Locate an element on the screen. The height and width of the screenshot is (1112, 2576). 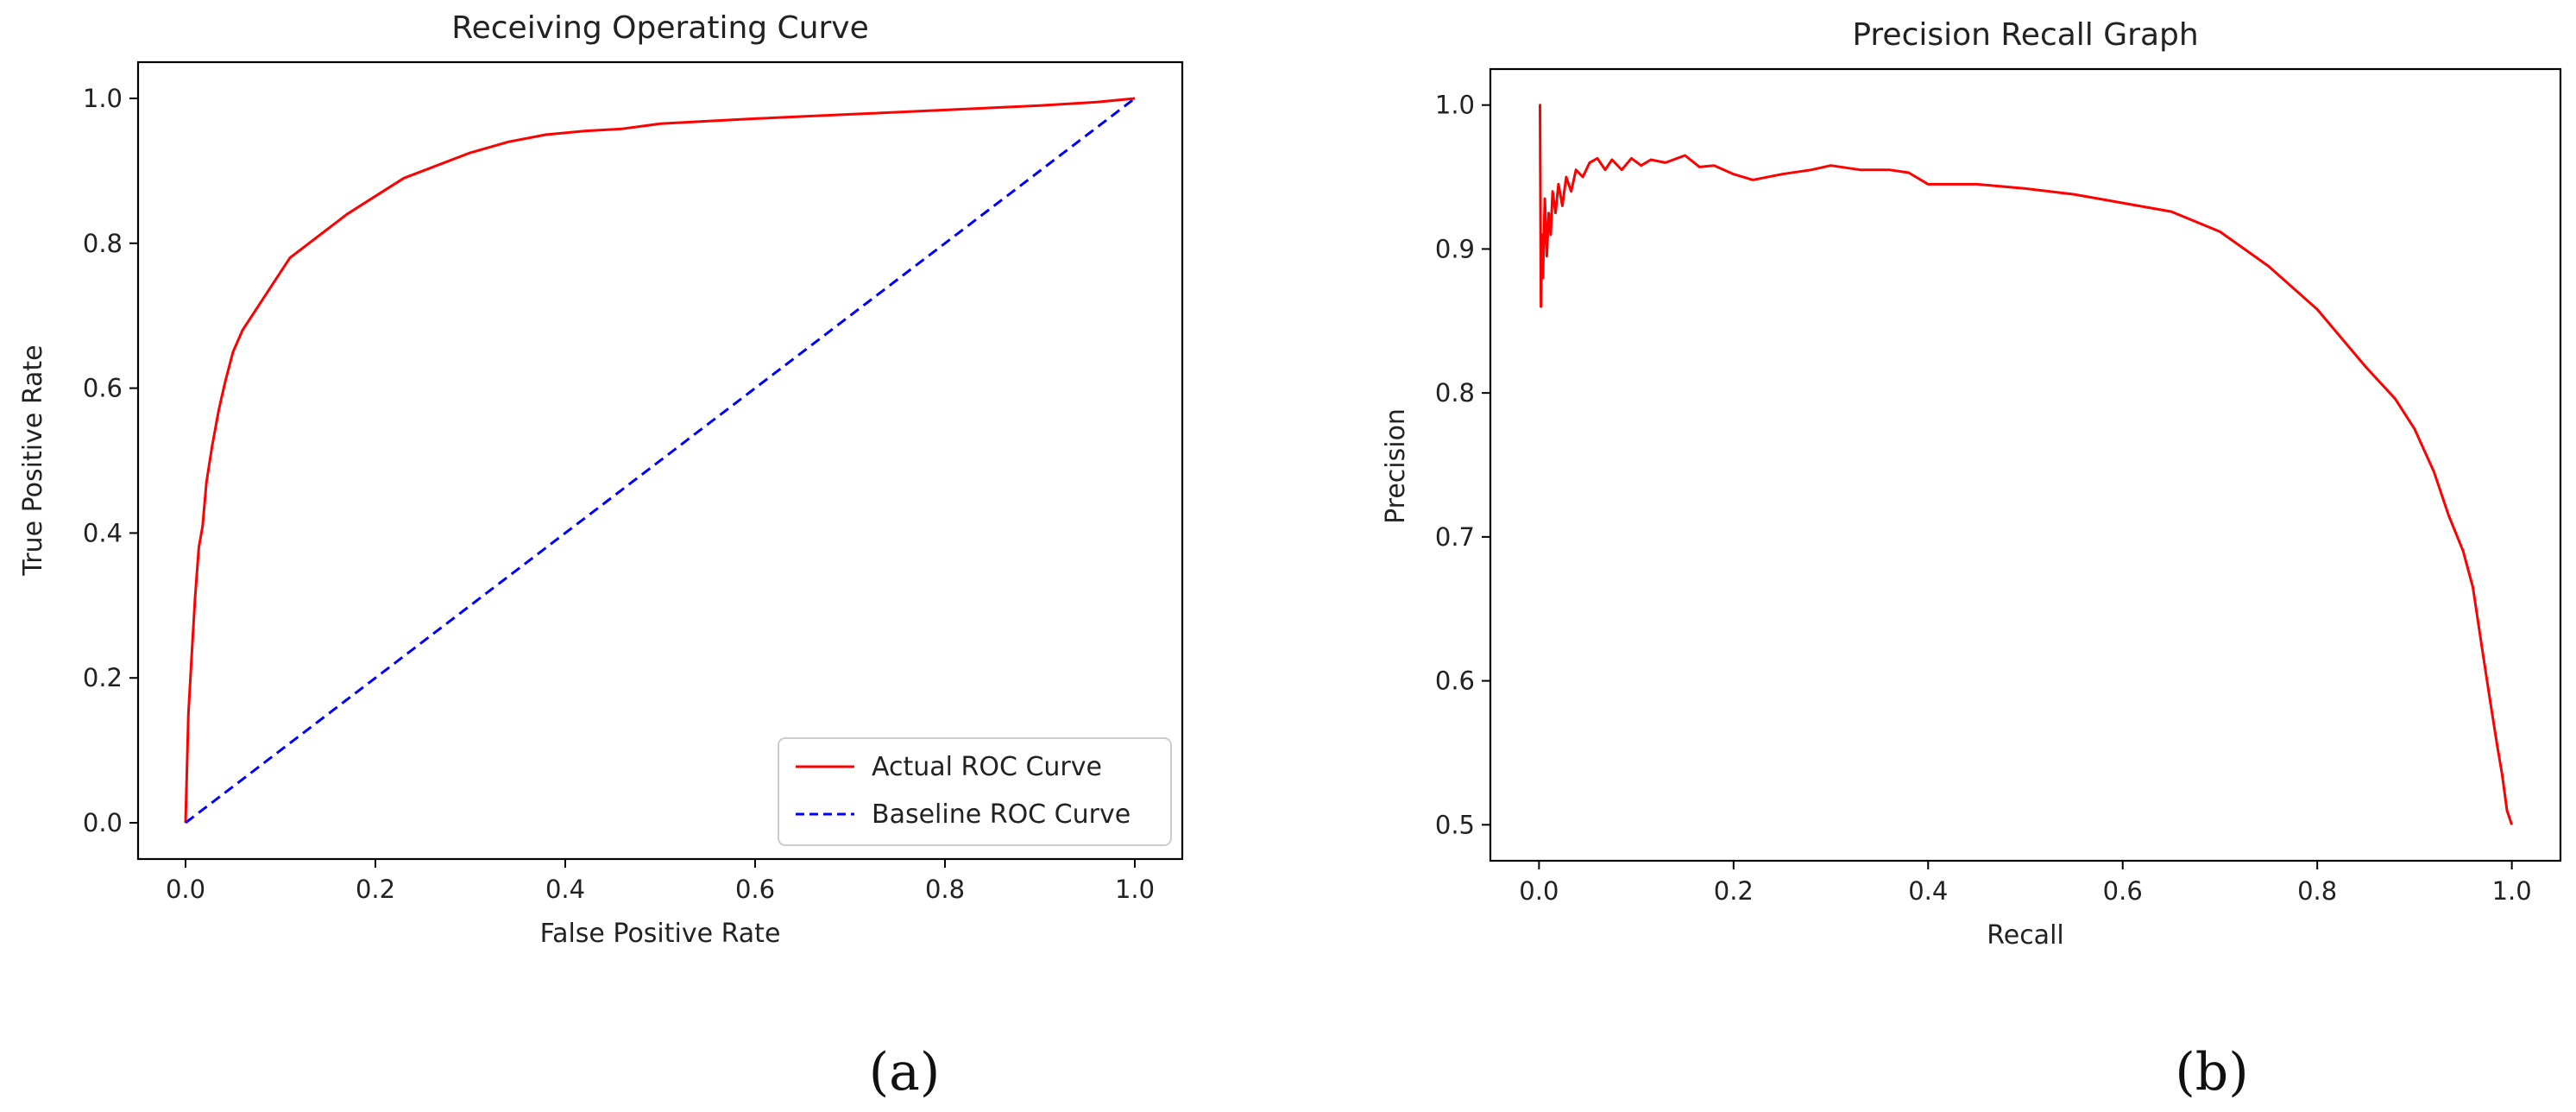
roc-x-tick-label: 0.0 is located at coordinates (185, 889).